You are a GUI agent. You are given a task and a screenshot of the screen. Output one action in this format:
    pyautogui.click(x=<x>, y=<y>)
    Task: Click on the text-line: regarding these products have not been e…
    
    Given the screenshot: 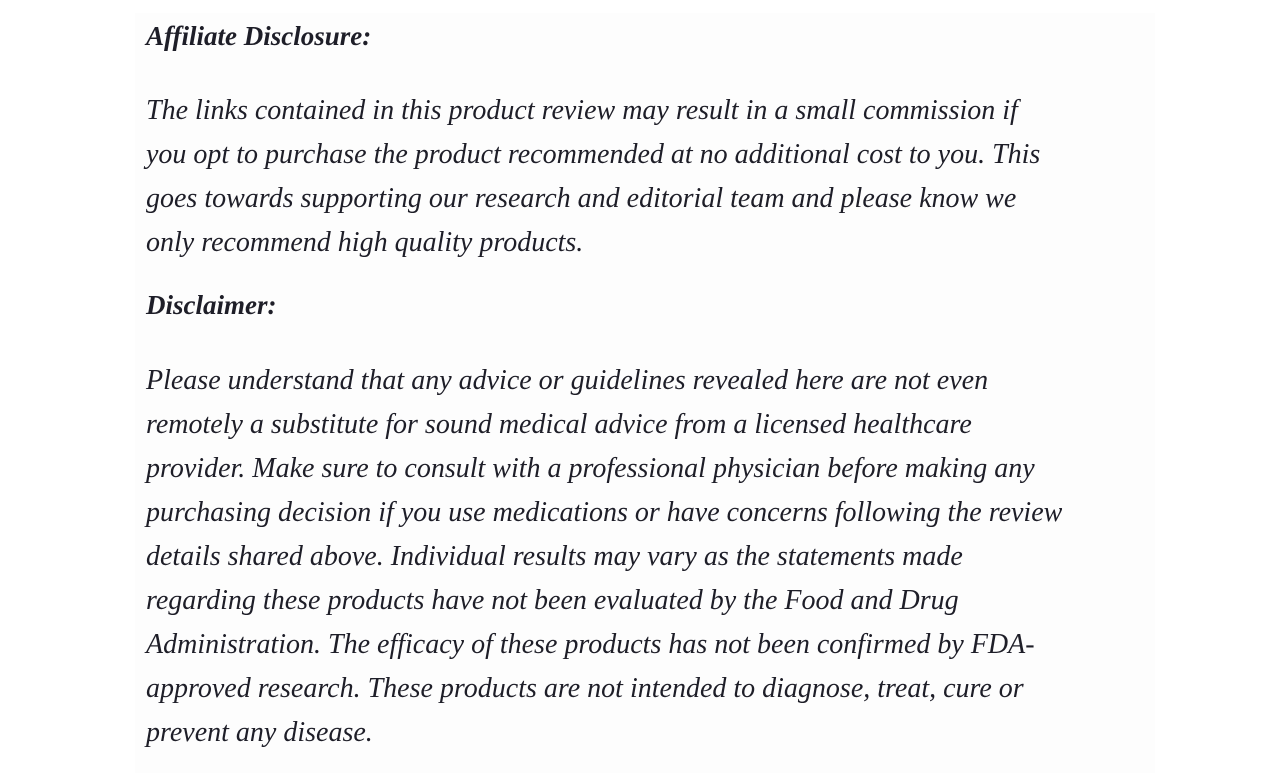 What is the action you would take?
    pyautogui.click(x=552, y=600)
    